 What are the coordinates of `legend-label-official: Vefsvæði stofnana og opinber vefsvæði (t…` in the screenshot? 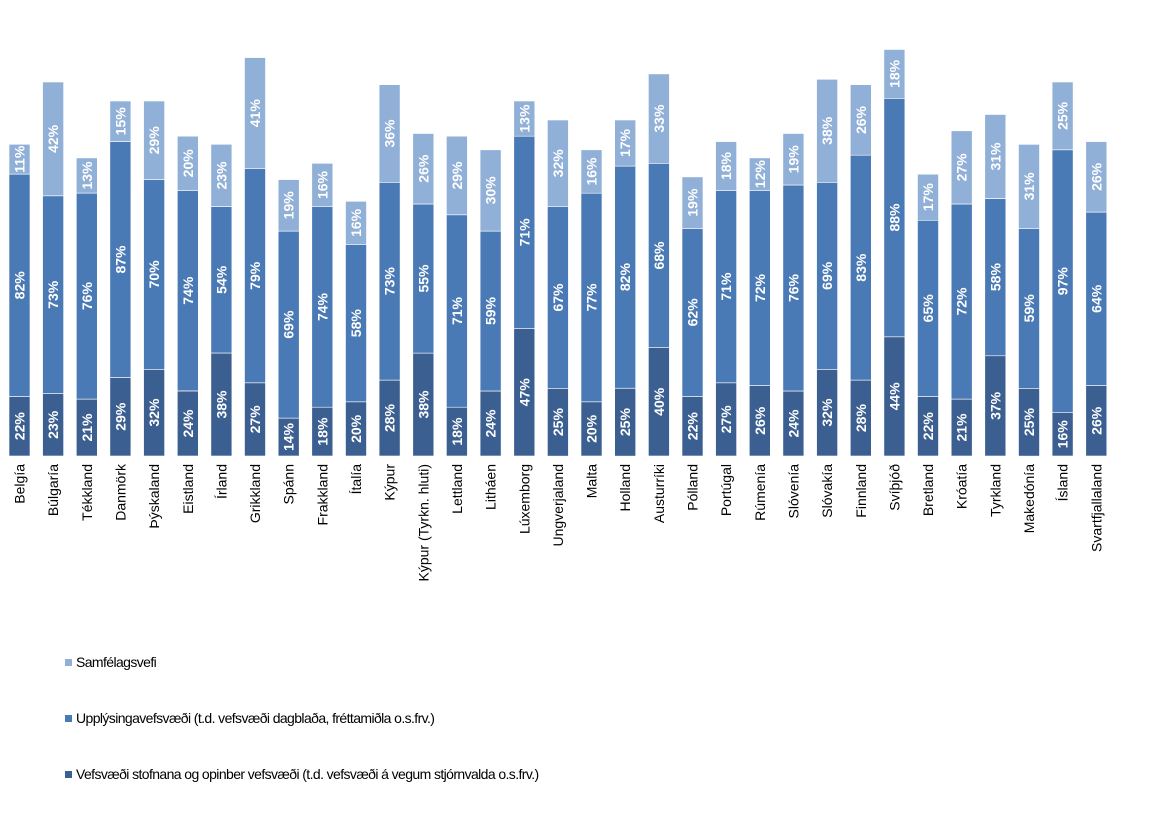 It's located at (307, 774).